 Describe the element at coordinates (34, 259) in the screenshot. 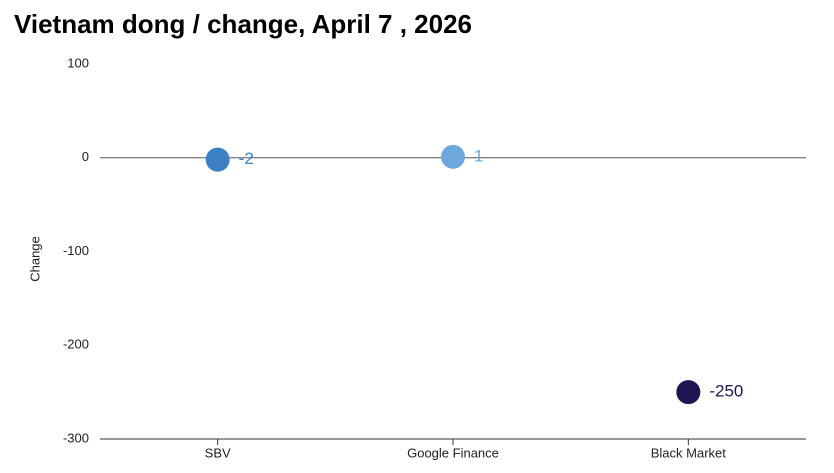

I see `y-axis-label: Change` at that location.